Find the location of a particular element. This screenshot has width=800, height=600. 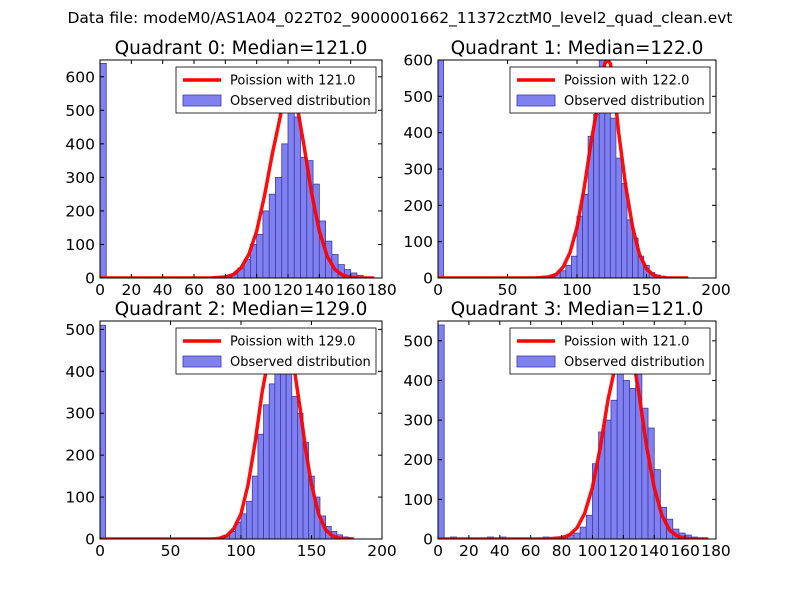

x-tick-label: 80 is located at coordinates (225, 290).